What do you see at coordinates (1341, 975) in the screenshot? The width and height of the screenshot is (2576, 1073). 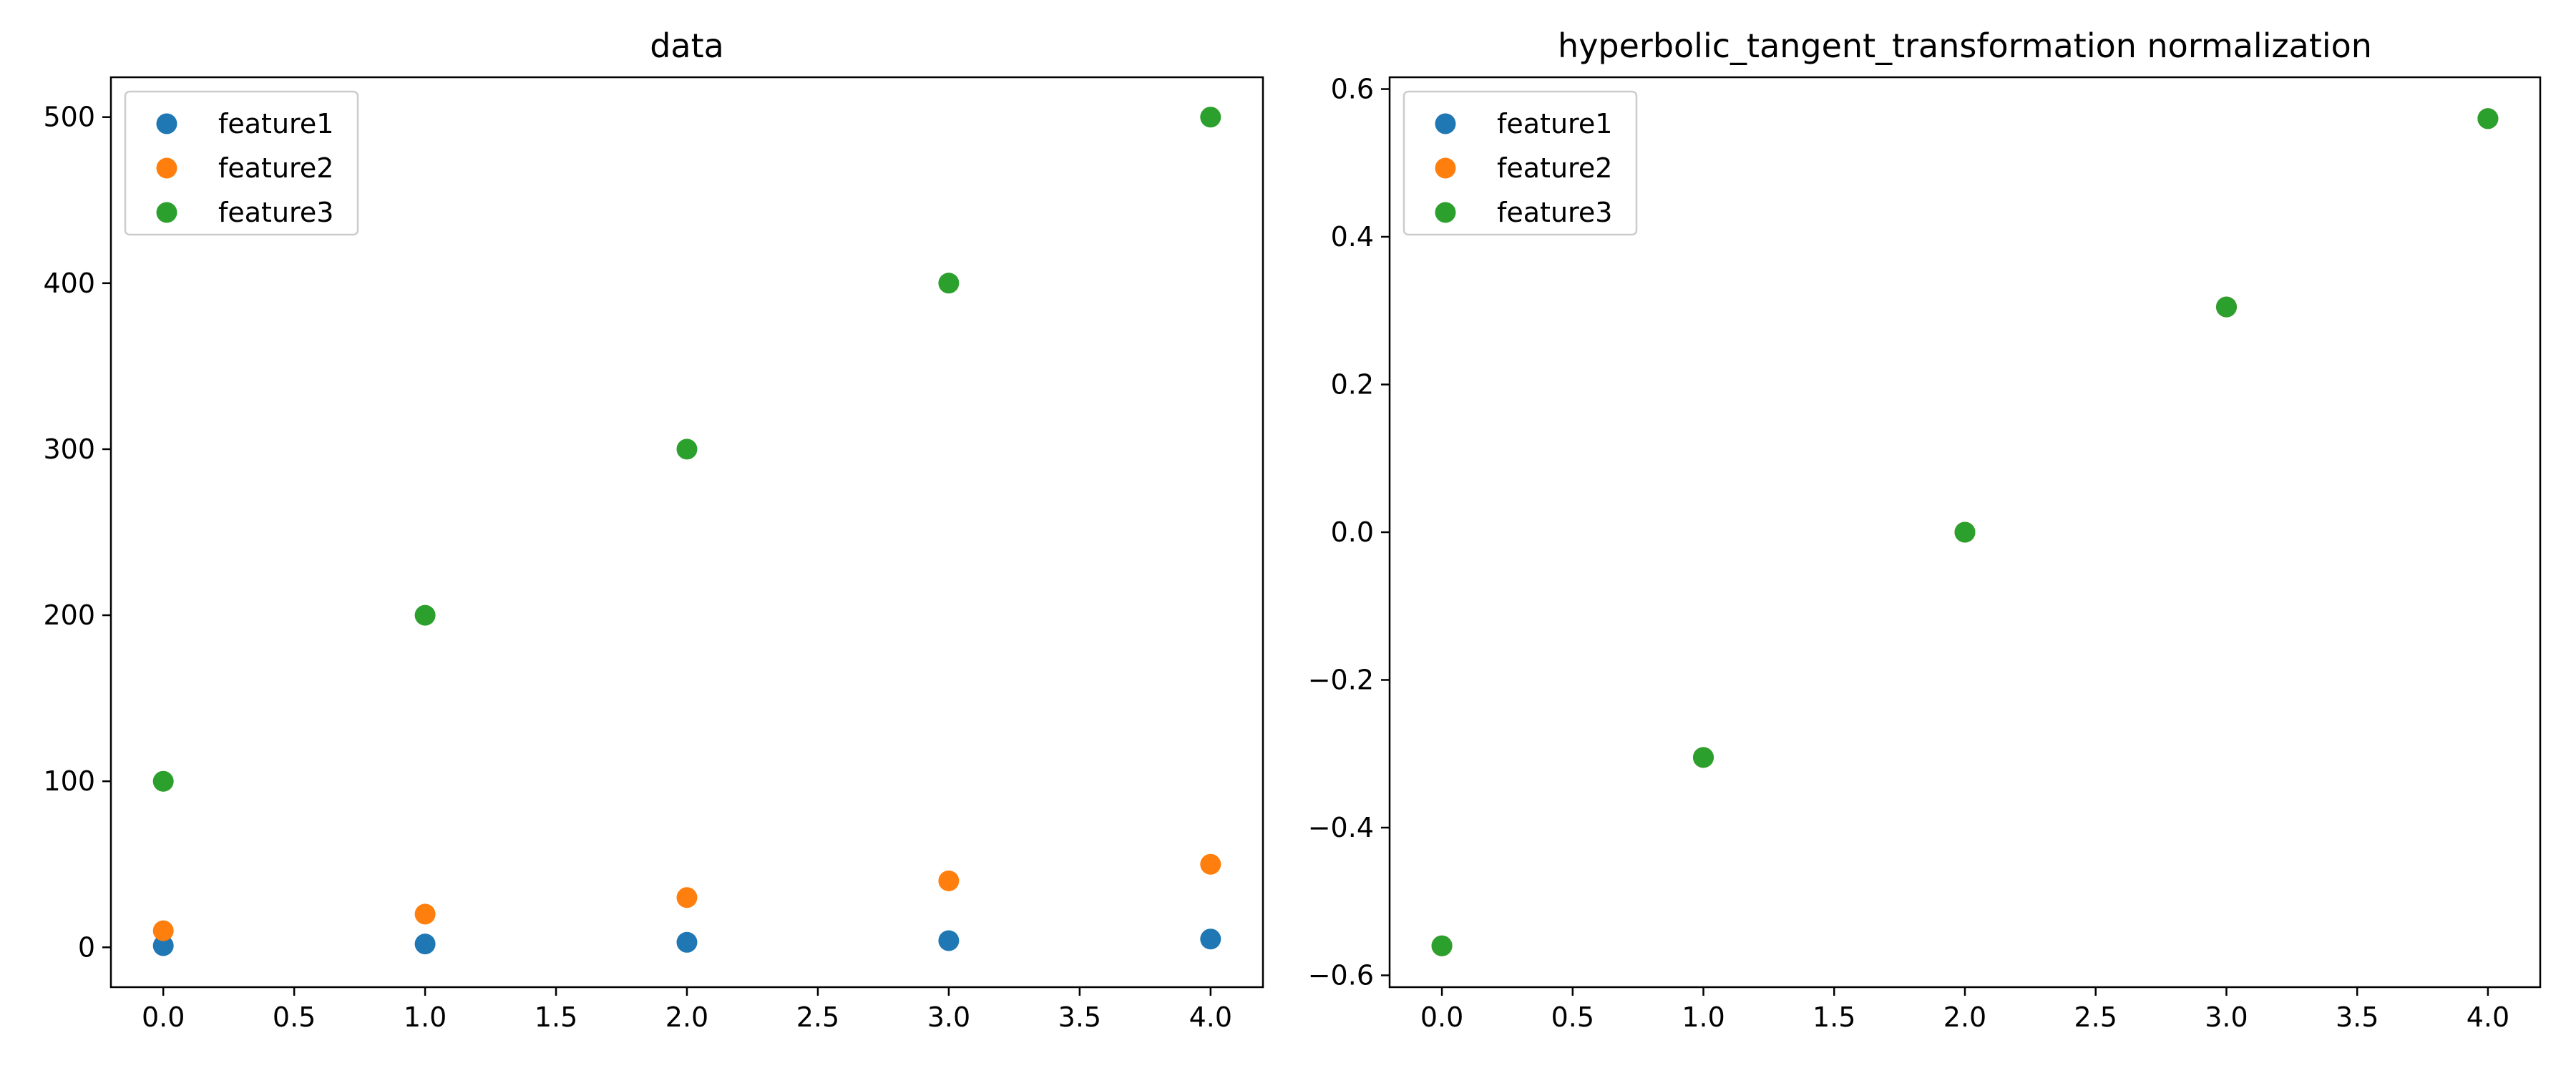 I see `y-tick-label: −0.6` at bounding box center [1341, 975].